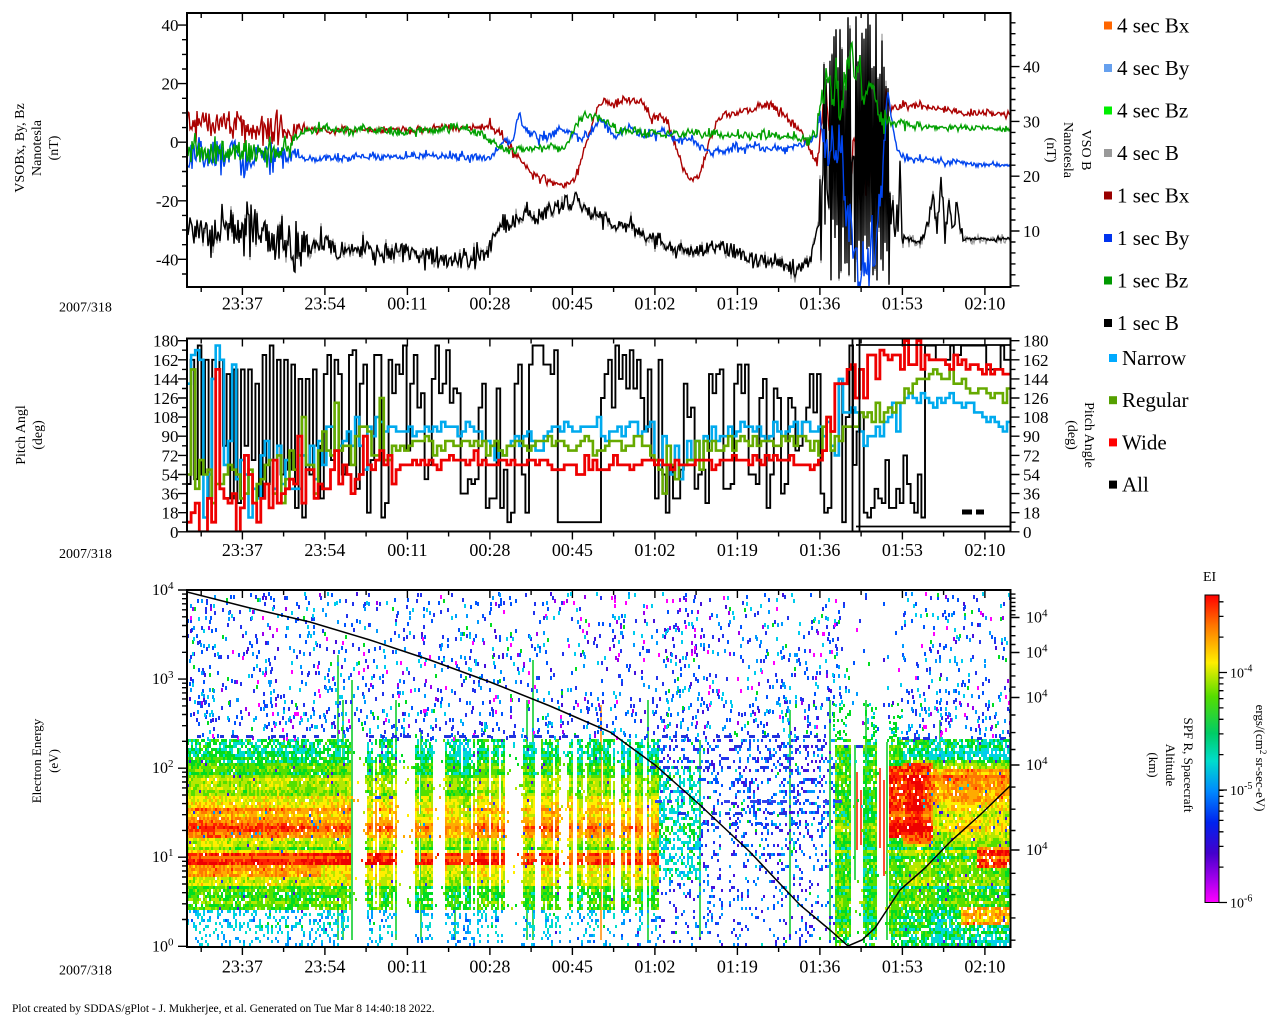  Describe the element at coordinates (1135, 485) in the screenshot. I see `svg-text: All` at that location.